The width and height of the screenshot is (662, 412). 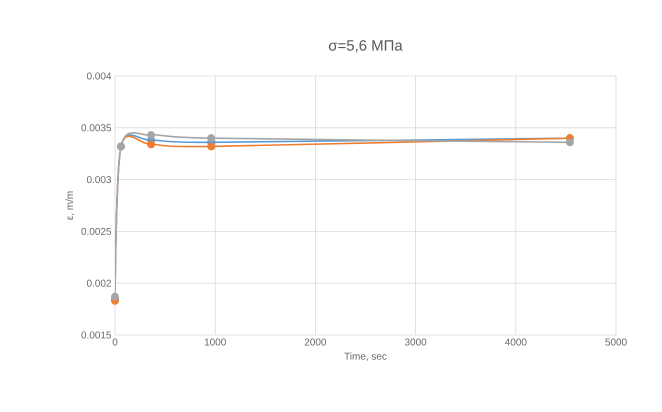 What do you see at coordinates (96, 231) in the screenshot?
I see `y-tick-label: 0.0025` at bounding box center [96, 231].